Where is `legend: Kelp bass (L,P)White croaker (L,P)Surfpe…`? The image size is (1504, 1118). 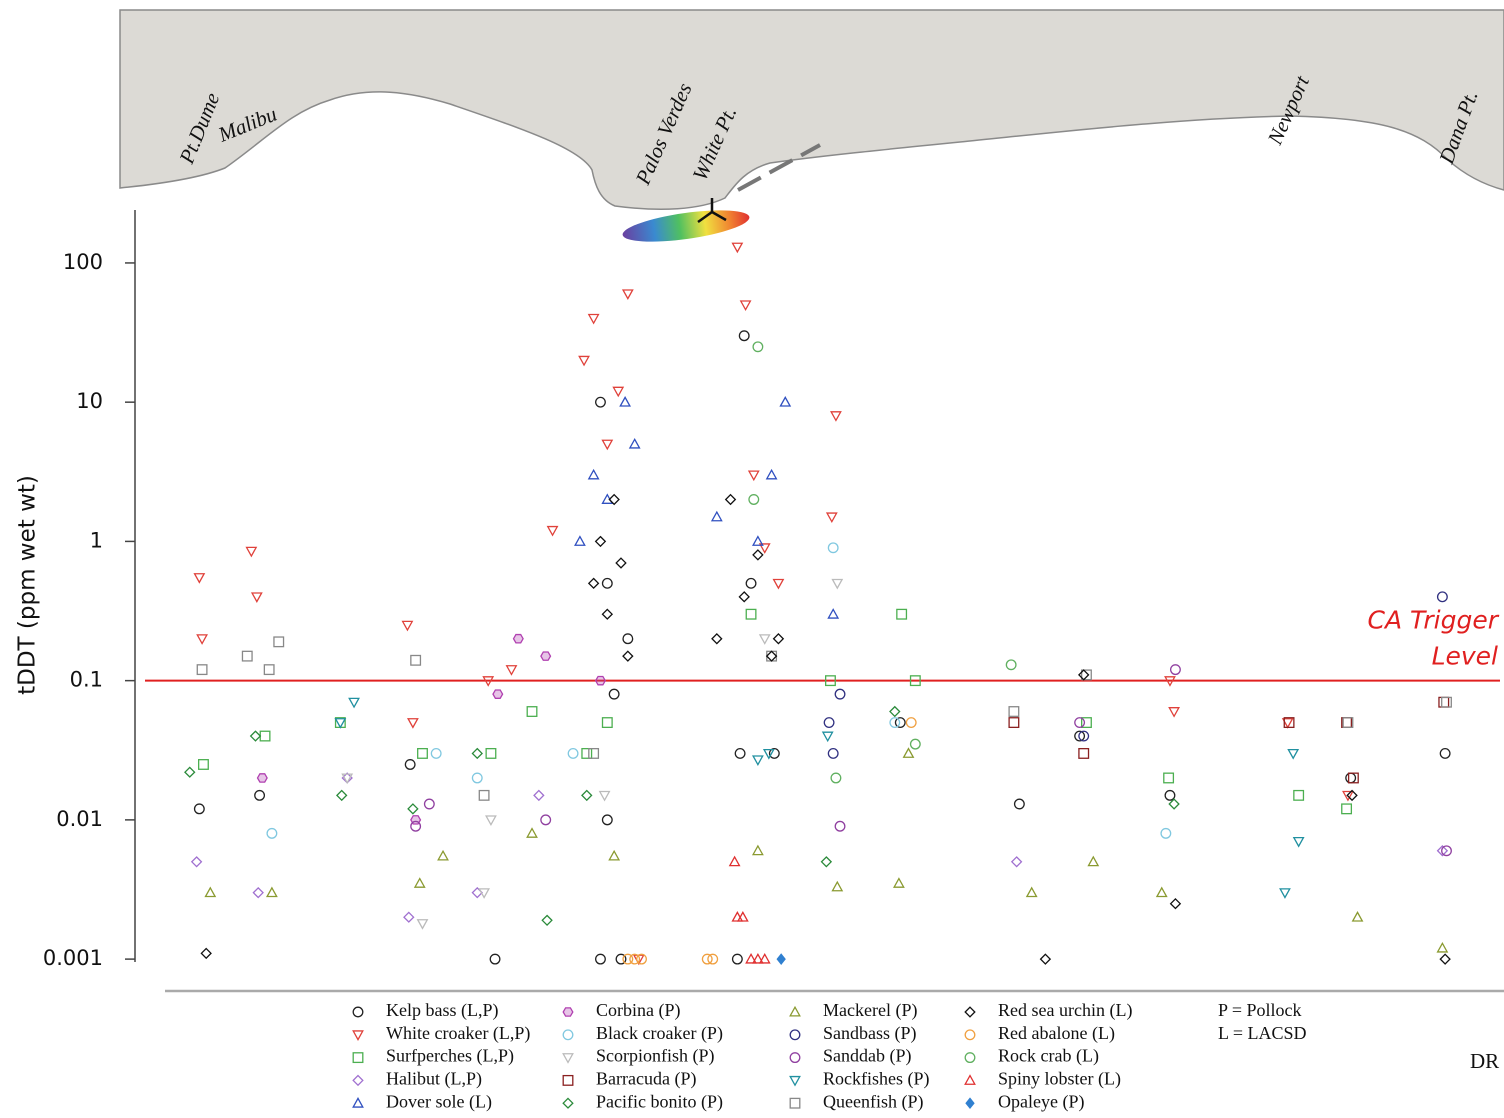
legend: Kelp bass (L,P)White croaker (L,P)Surfpe… is located at coordinates (925, 1056).